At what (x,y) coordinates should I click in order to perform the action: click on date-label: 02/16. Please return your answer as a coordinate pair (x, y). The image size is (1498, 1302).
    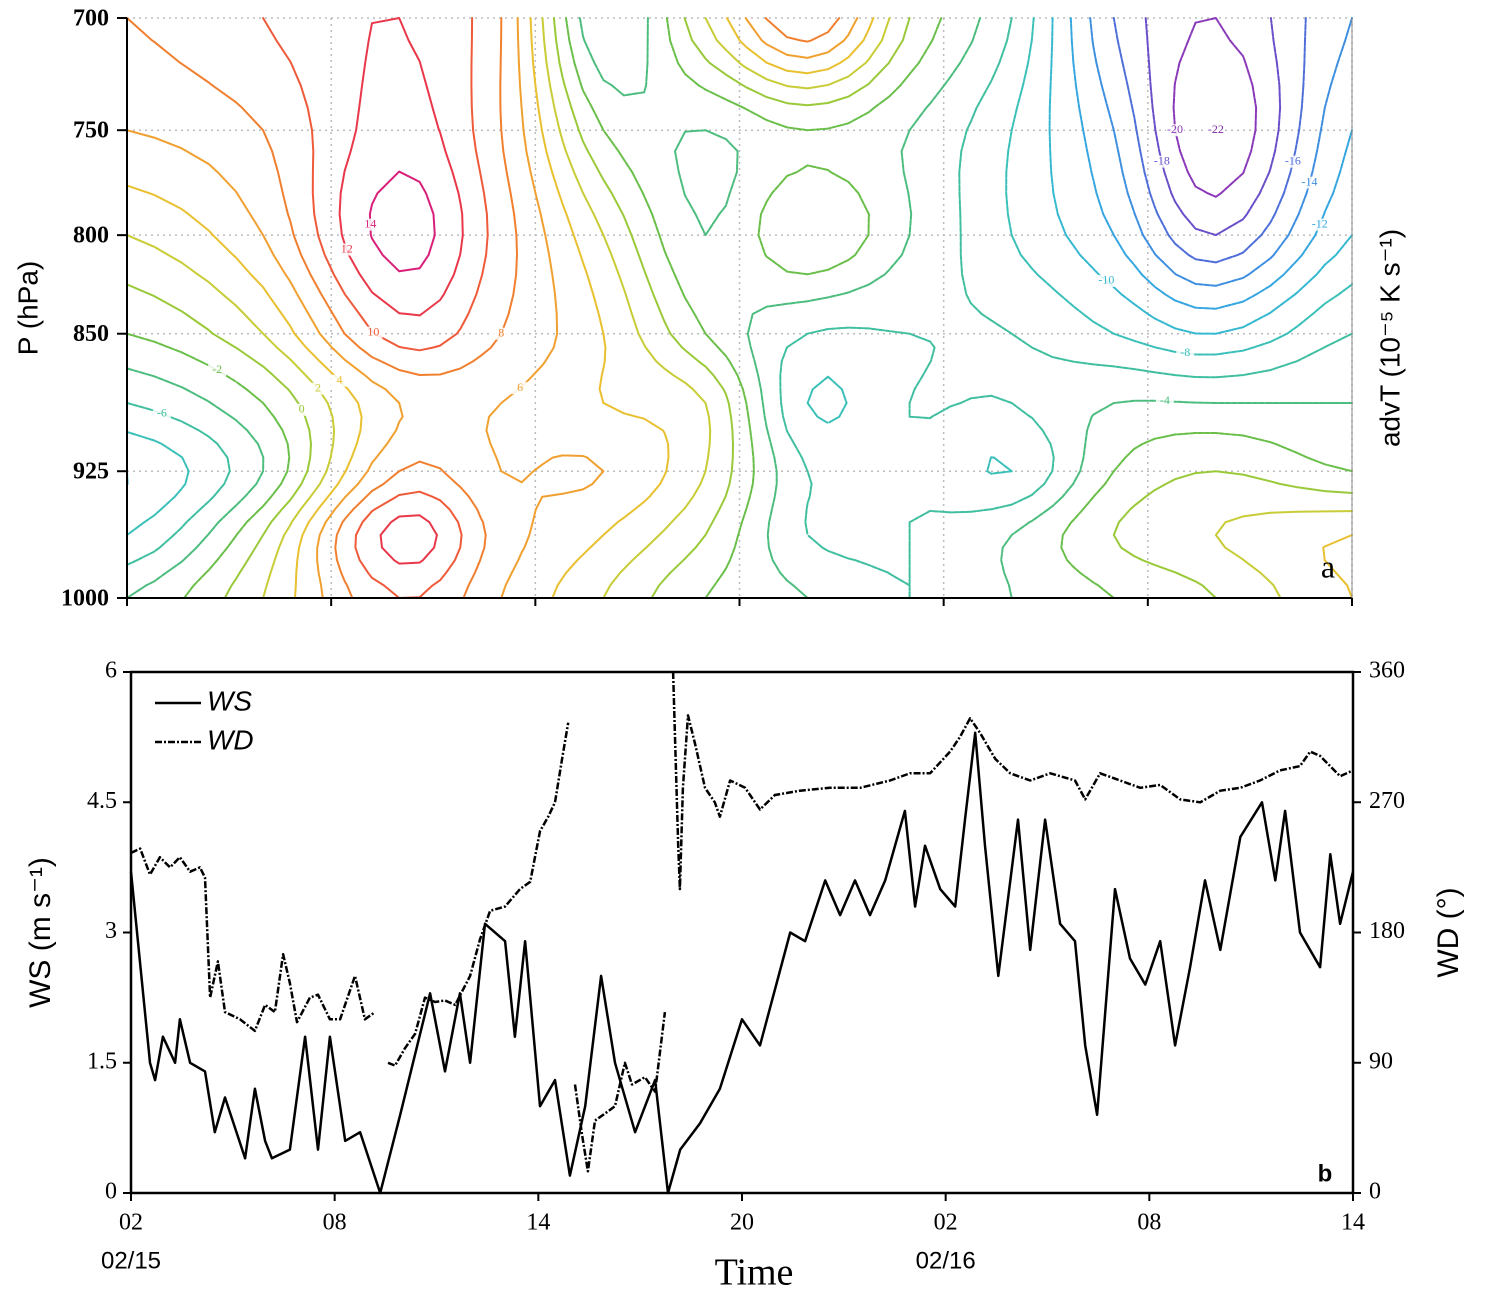
    Looking at the image, I should click on (946, 1260).